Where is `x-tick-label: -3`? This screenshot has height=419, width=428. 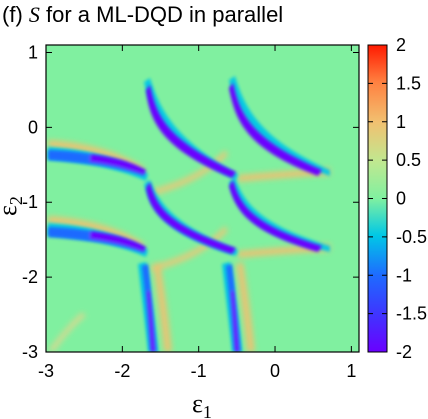 x-tick-label: -3 is located at coordinates (46, 371).